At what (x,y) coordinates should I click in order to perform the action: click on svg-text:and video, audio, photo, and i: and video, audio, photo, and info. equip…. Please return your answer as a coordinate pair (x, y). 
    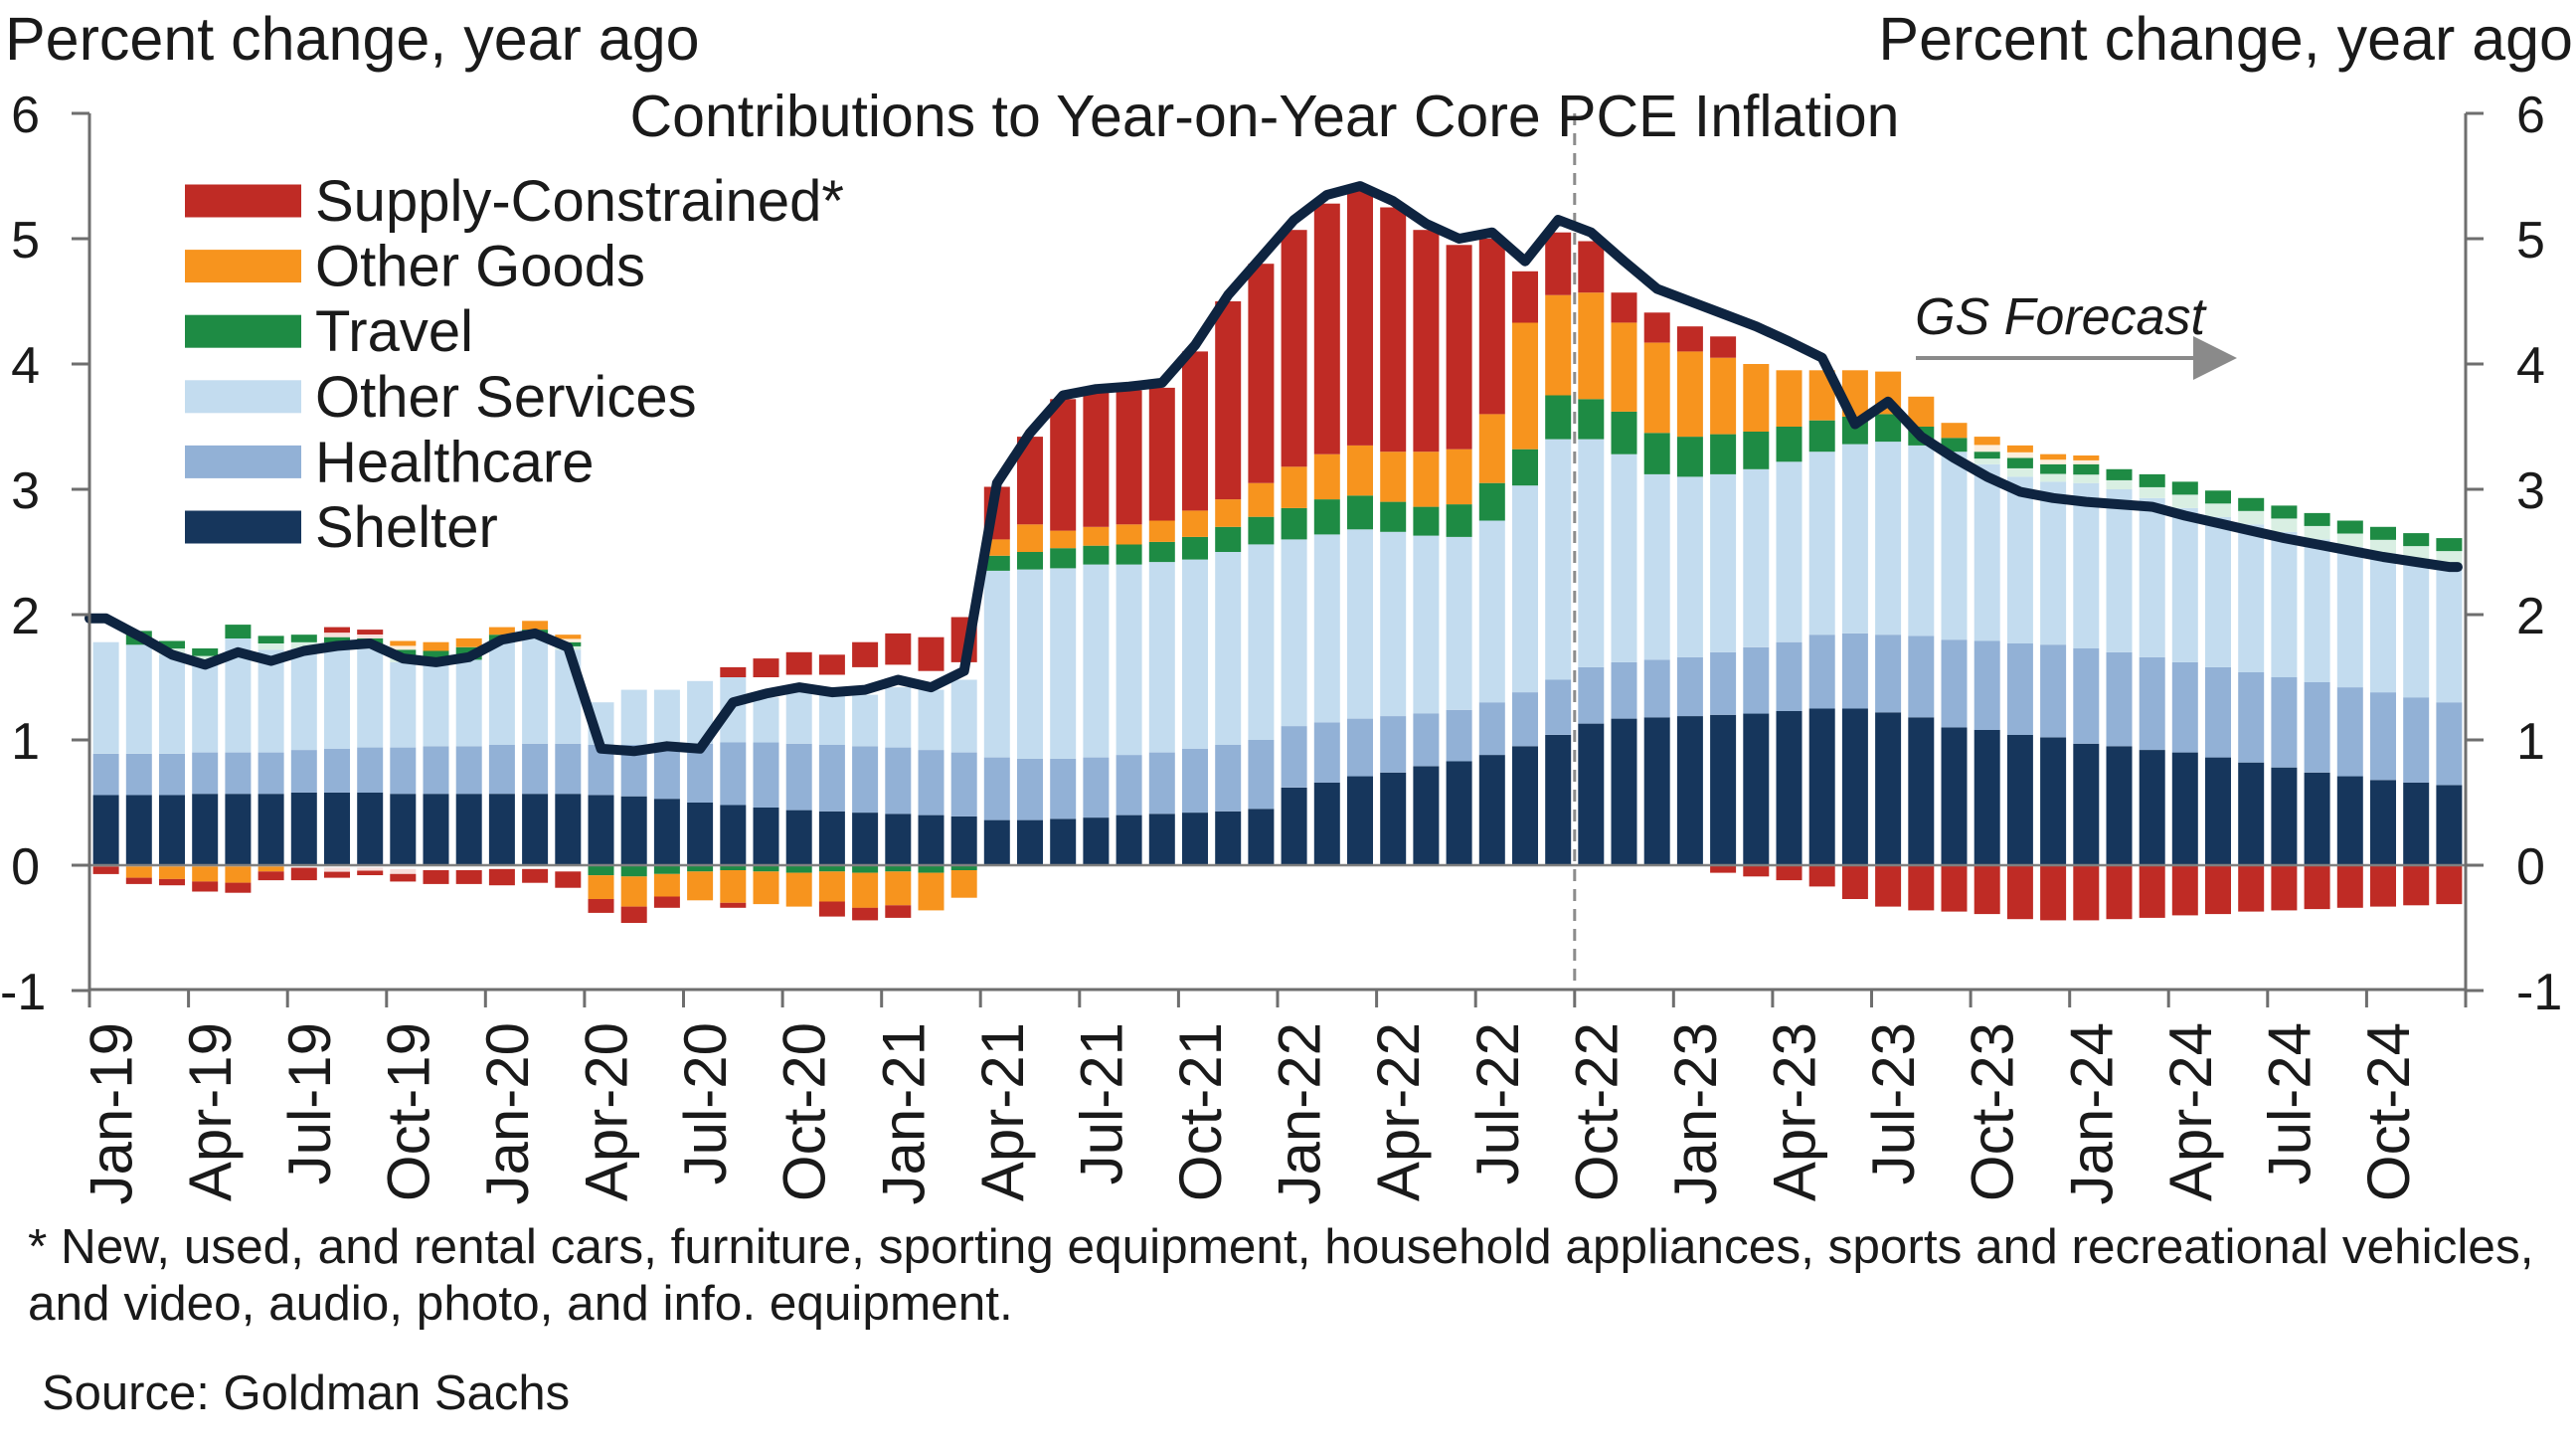
    Looking at the image, I should click on (520, 1303).